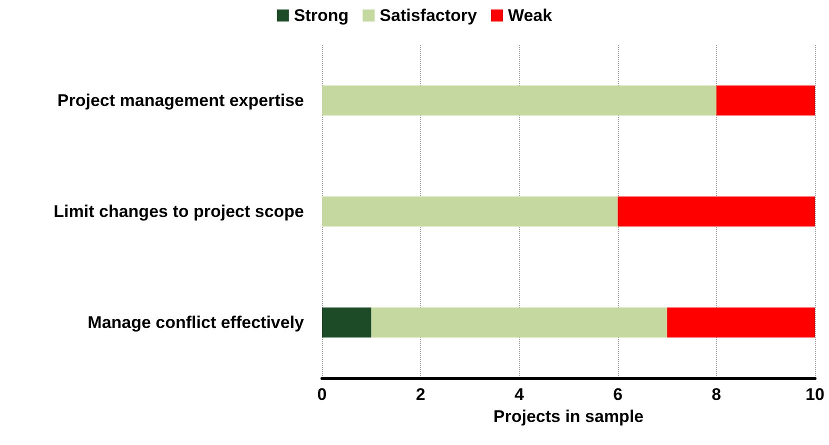  What do you see at coordinates (815, 394) in the screenshot?
I see `x-tick-label: 10` at bounding box center [815, 394].